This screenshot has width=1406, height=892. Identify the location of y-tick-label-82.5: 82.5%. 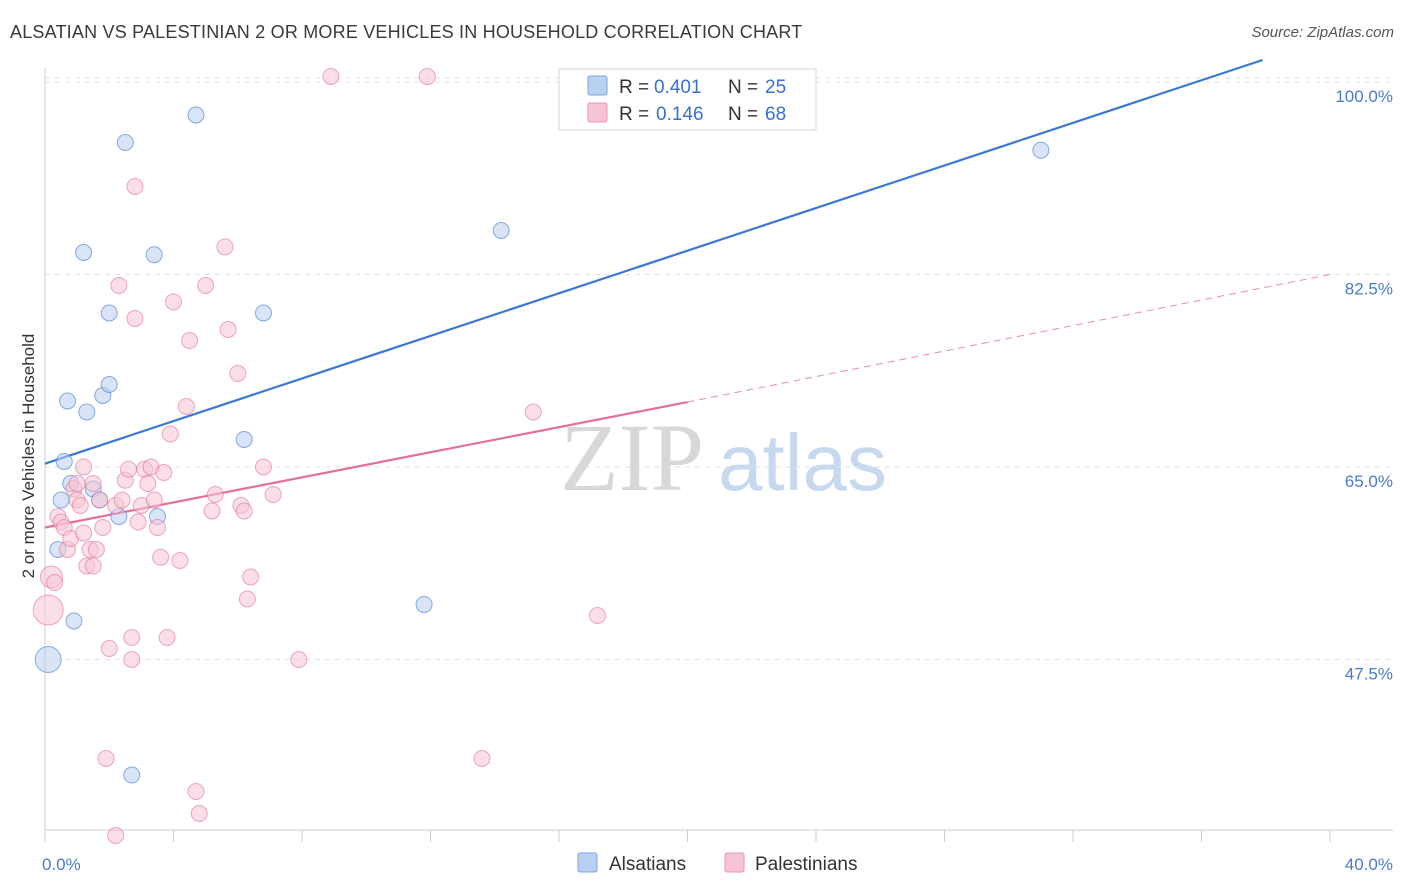
(1369, 289).